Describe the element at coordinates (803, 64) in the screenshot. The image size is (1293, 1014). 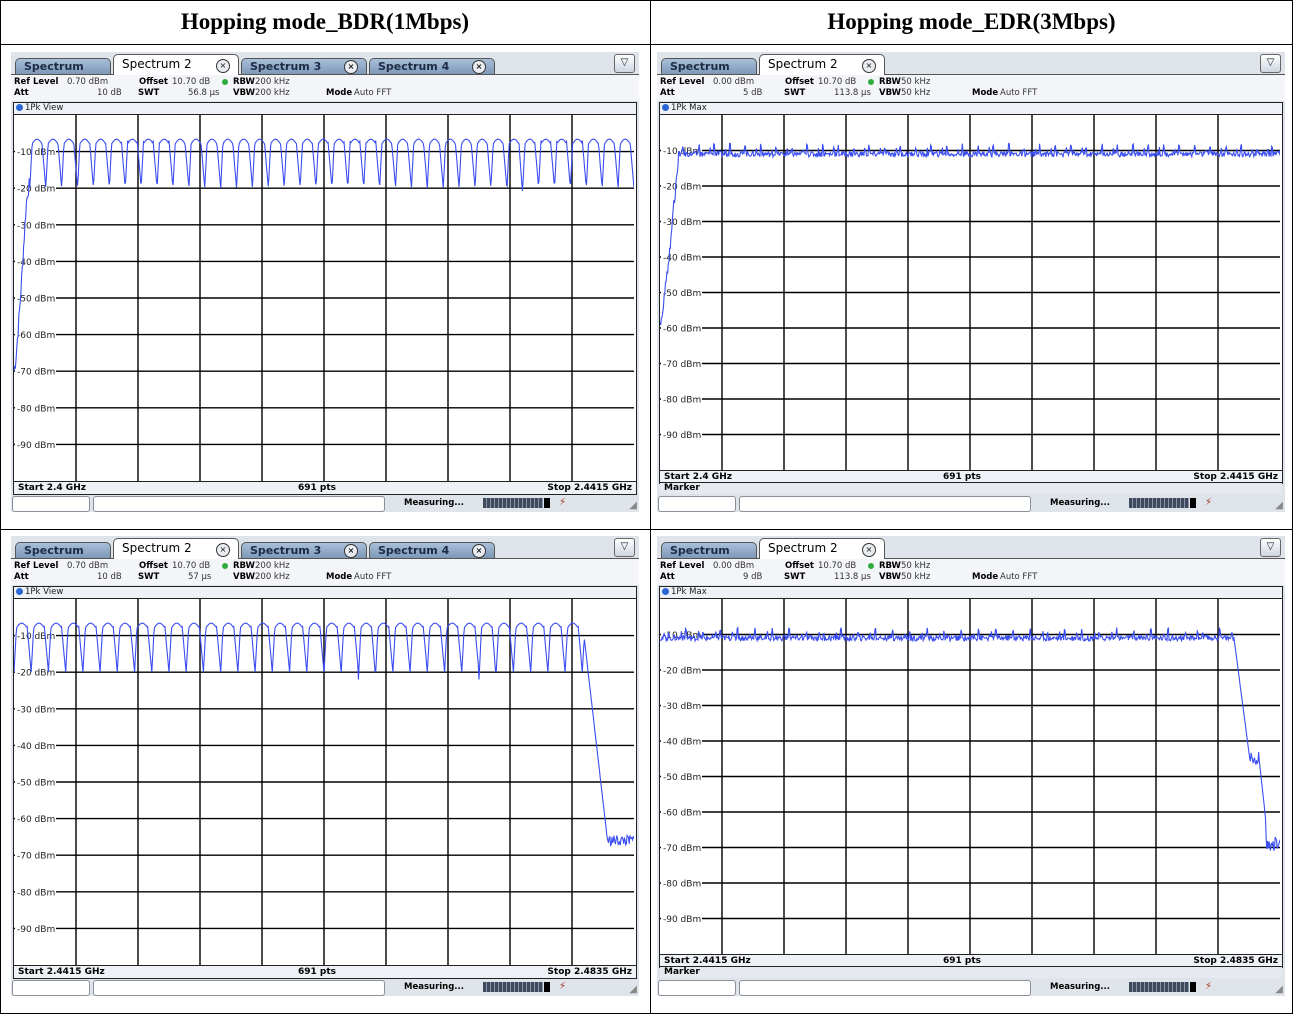
I see `tab-label: Spectrum 2` at that location.